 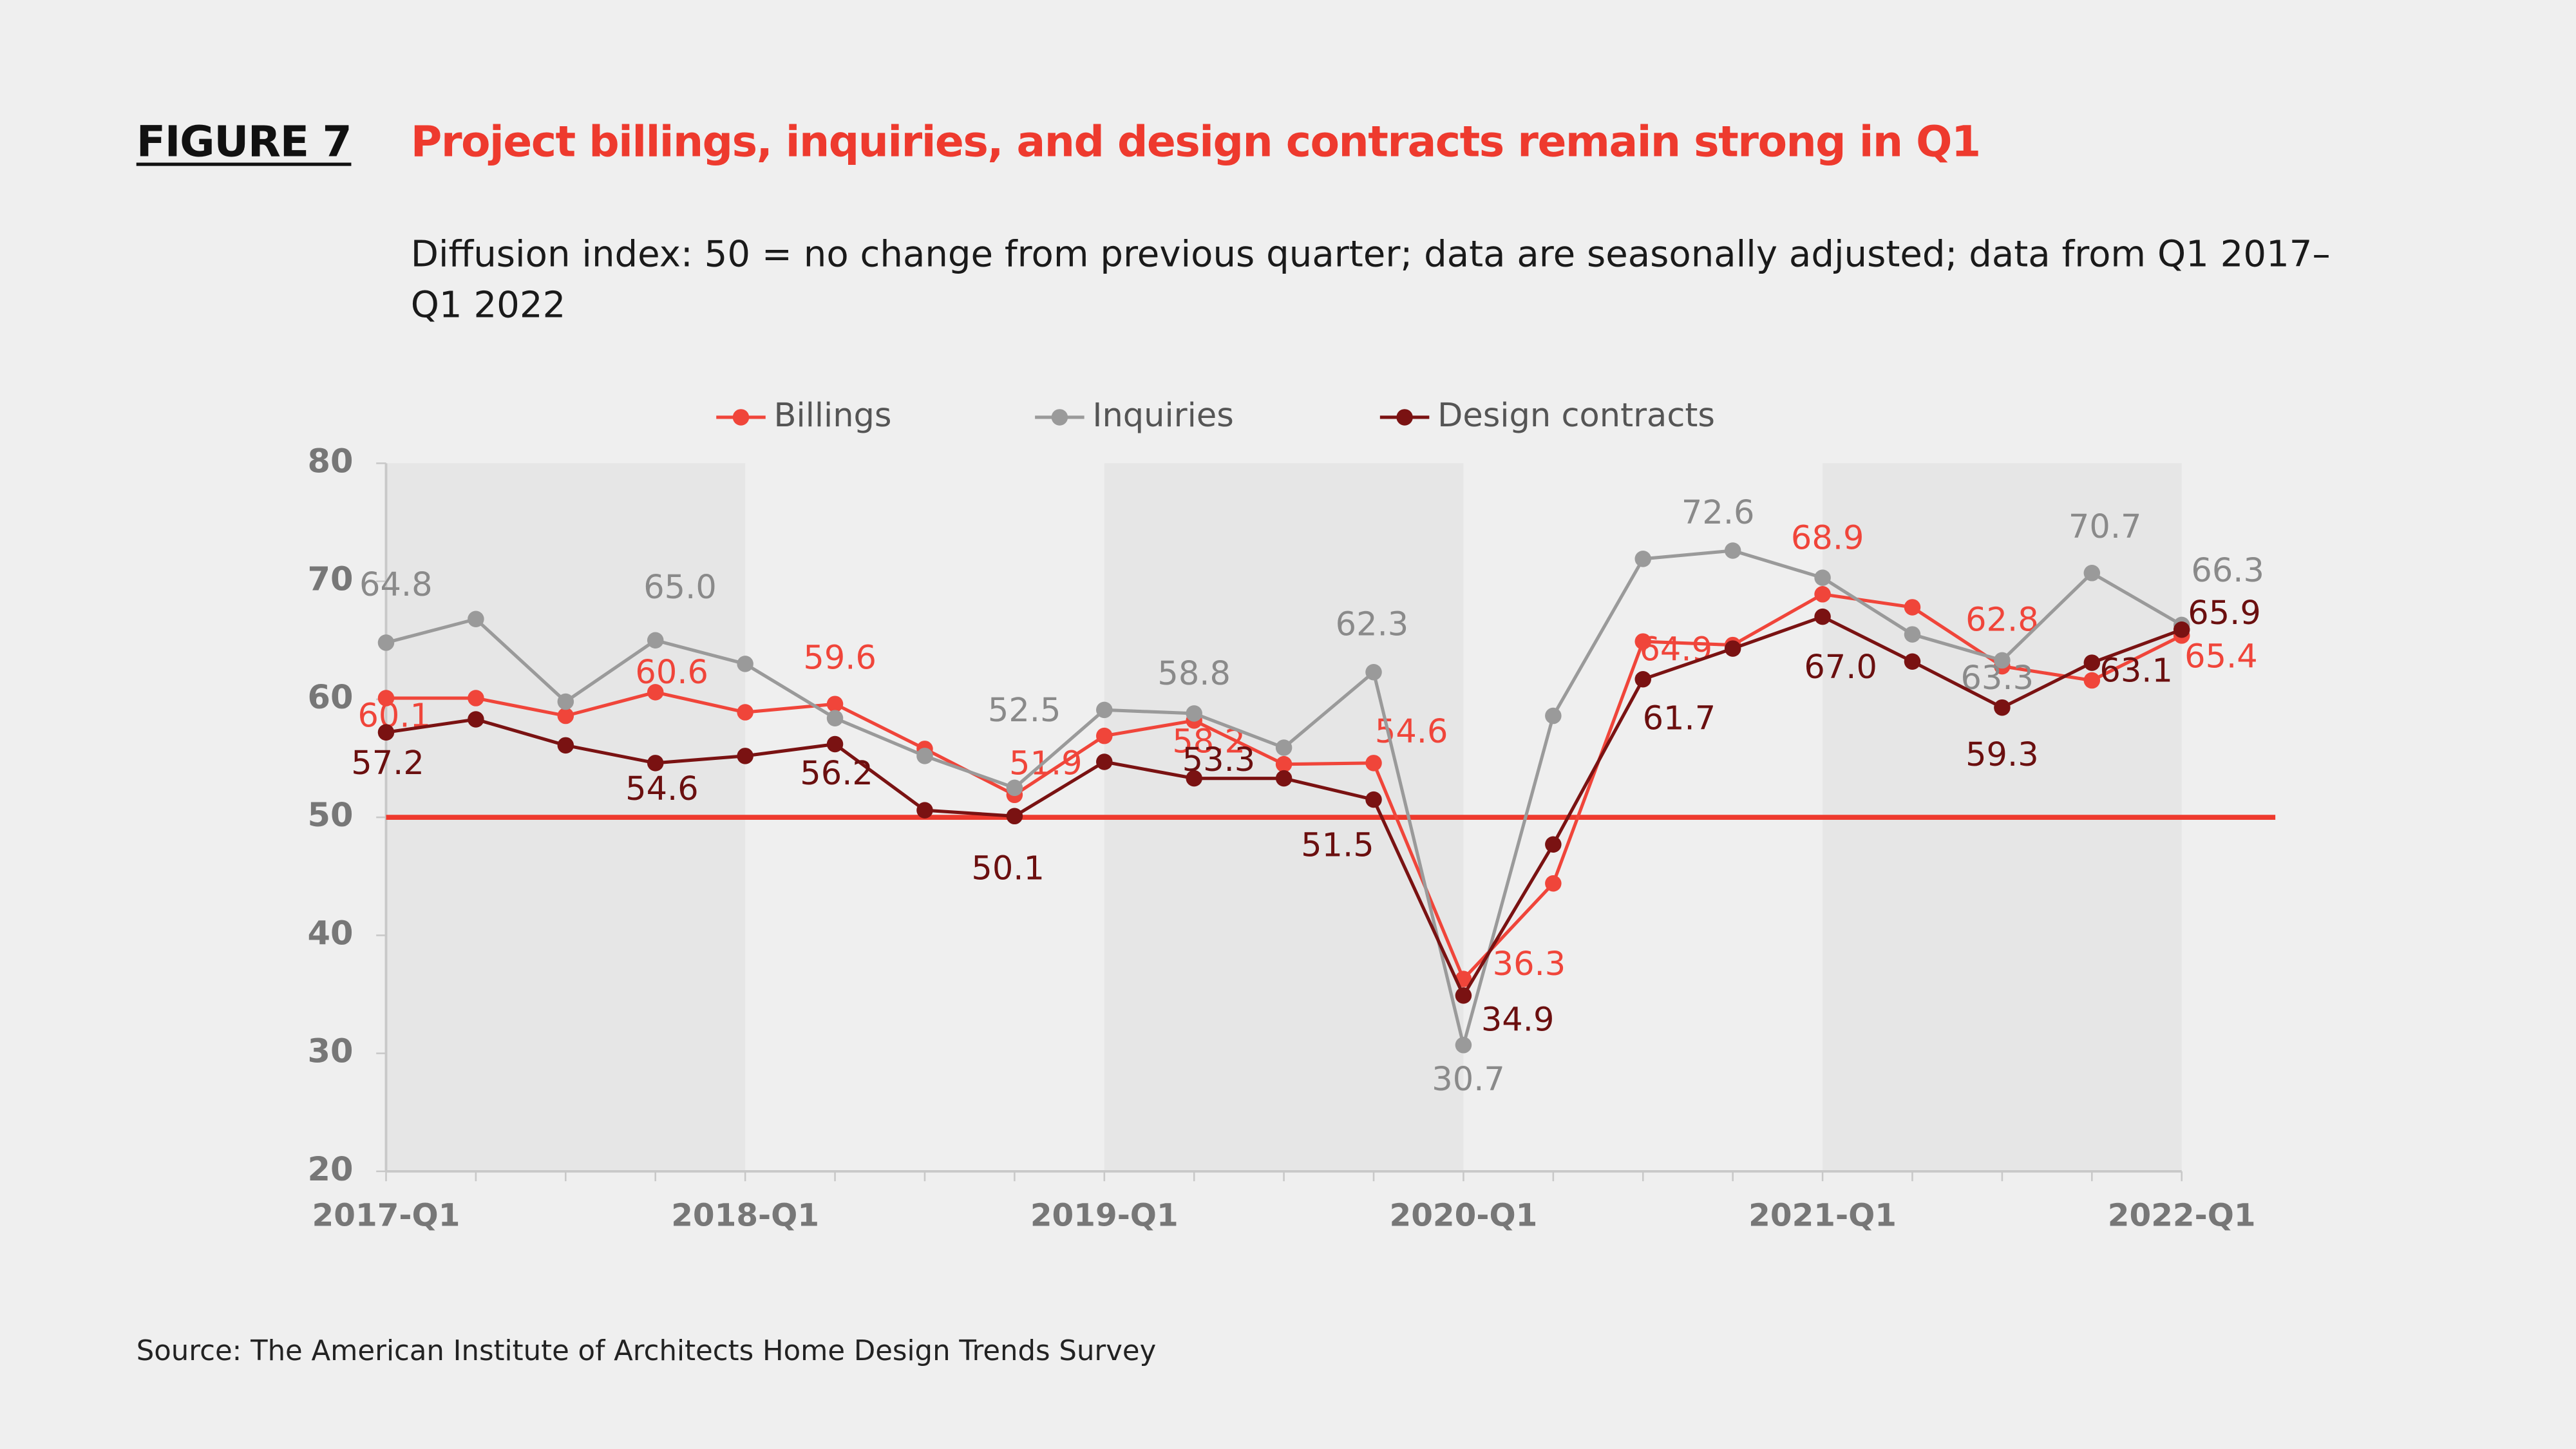 I want to click on data-label: 51.5, so click(x=1337, y=846).